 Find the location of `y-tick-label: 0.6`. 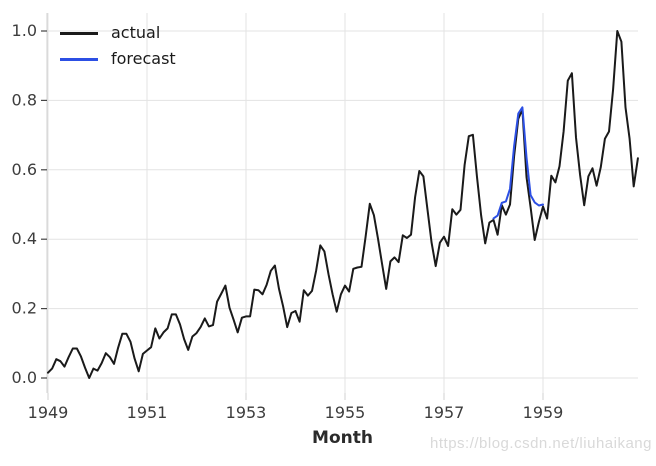

y-tick-label: 0.6 is located at coordinates (24, 169).